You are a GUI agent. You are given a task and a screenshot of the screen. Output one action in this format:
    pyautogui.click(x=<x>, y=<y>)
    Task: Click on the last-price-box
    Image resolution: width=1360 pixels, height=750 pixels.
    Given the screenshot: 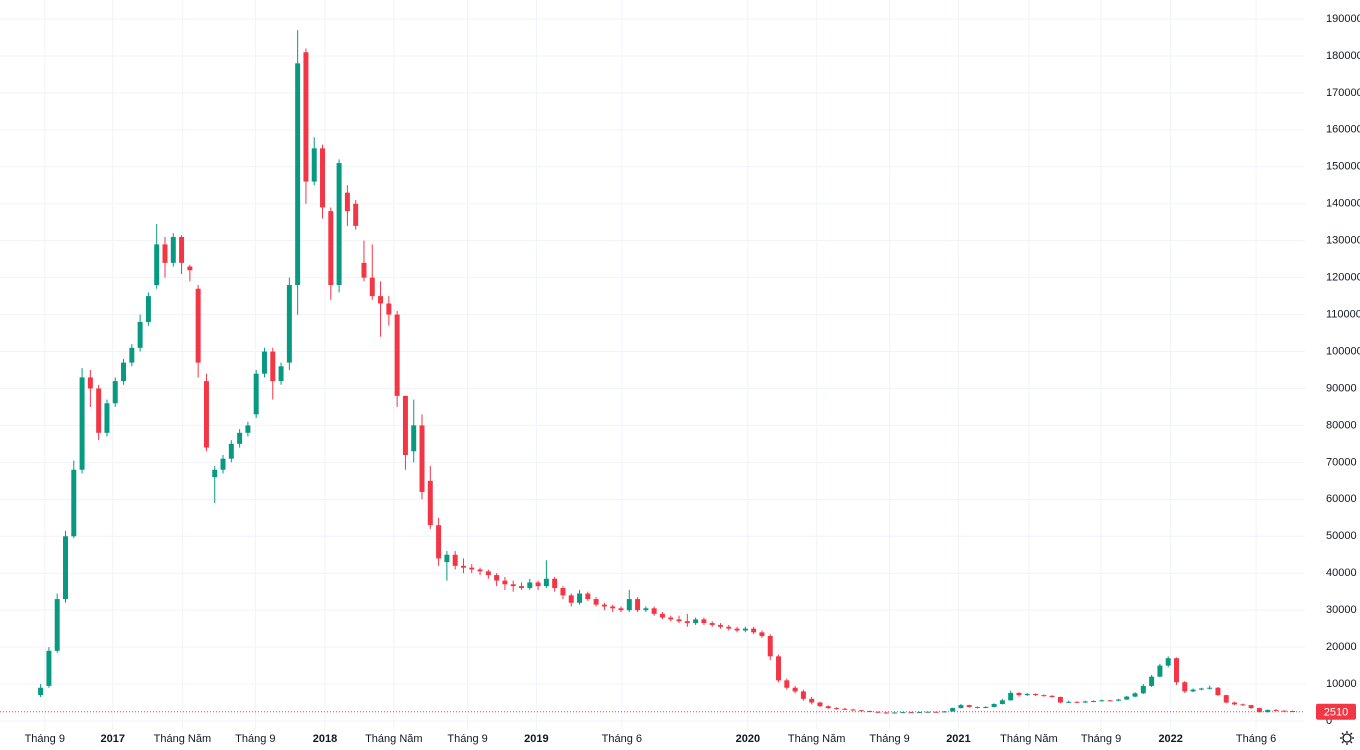 What is the action you would take?
    pyautogui.click(x=1336, y=711)
    